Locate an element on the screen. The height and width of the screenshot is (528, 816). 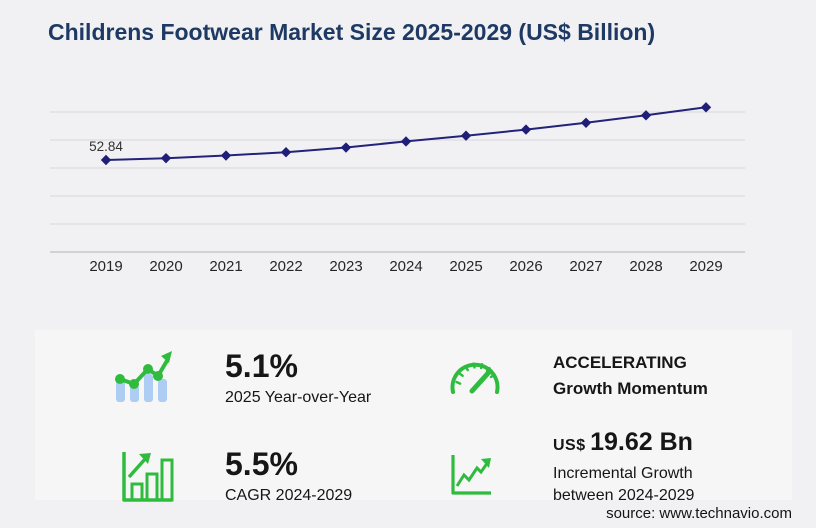
data-point-2022 is located at coordinates (286, 152).